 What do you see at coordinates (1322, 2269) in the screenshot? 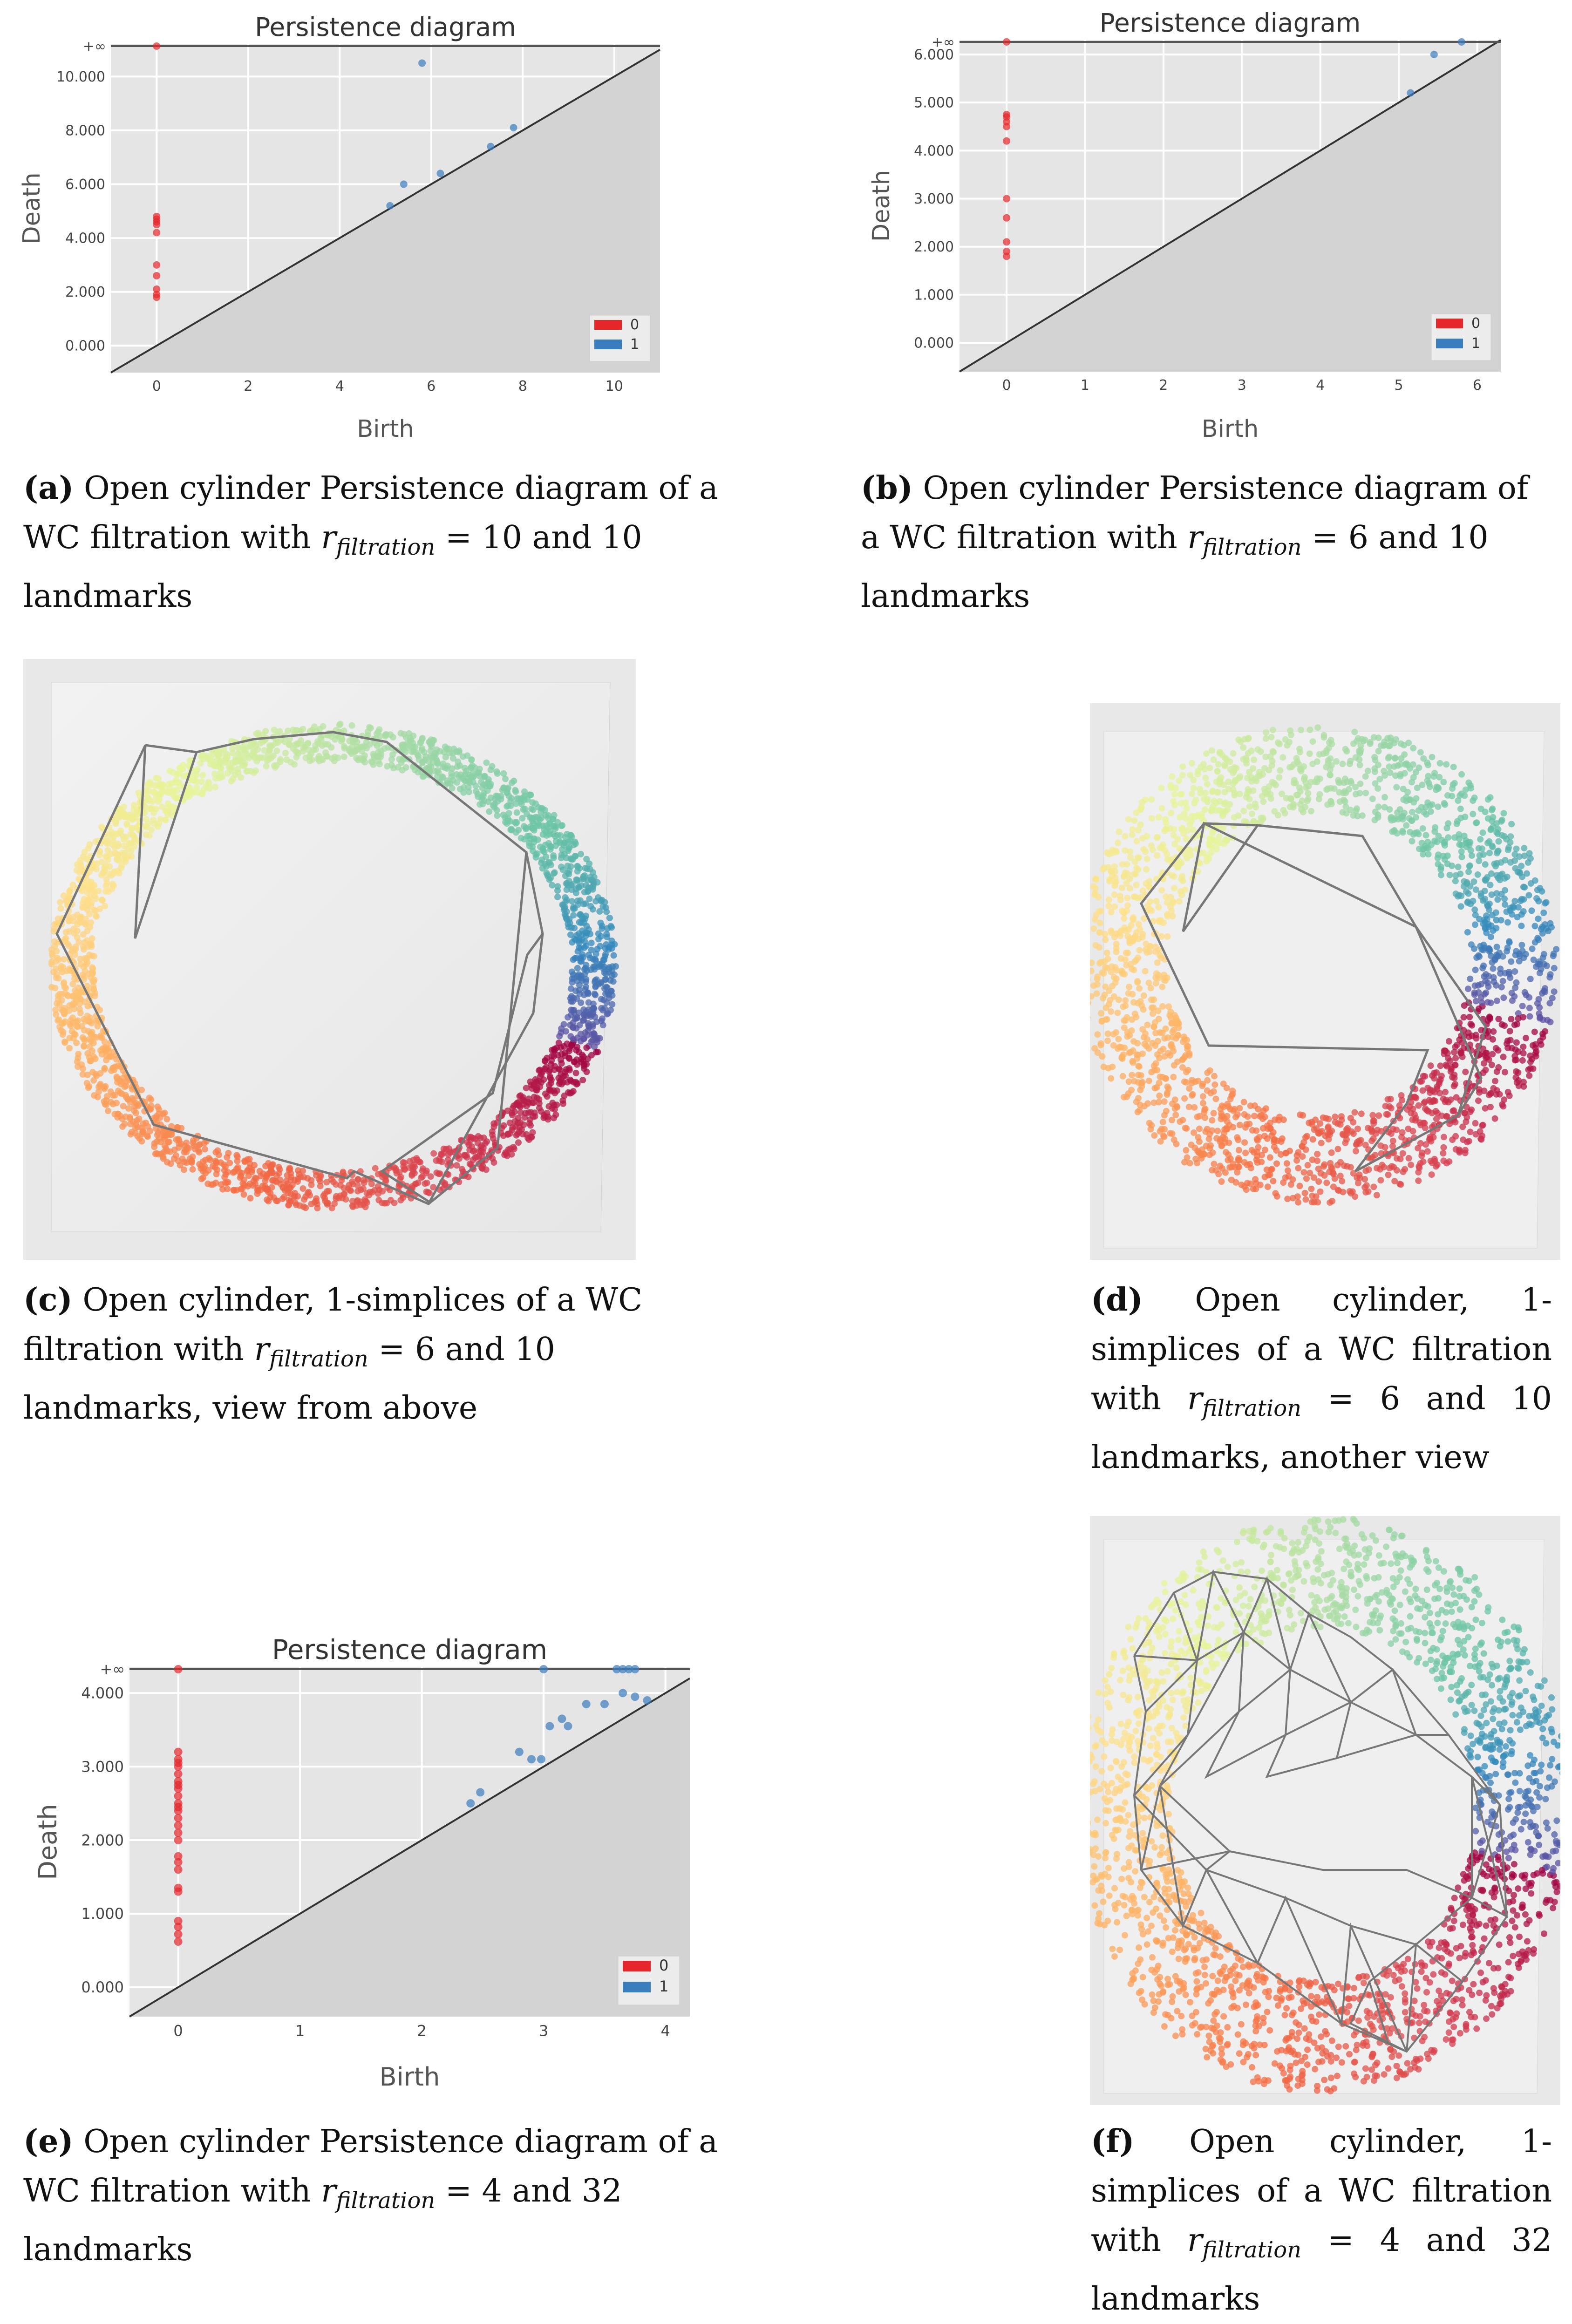
I see `caption-f-text2: = 4 and 32 landmarks` at bounding box center [1322, 2269].